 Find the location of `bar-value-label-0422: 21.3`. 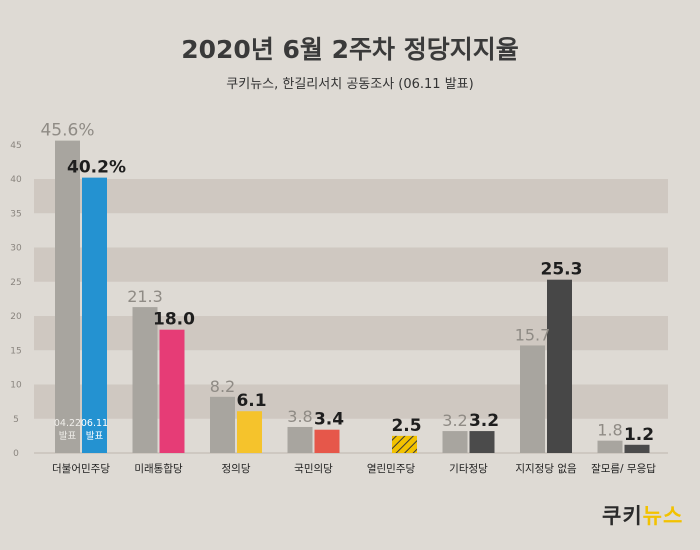

bar-value-label-0422: 21.3 is located at coordinates (145, 296).